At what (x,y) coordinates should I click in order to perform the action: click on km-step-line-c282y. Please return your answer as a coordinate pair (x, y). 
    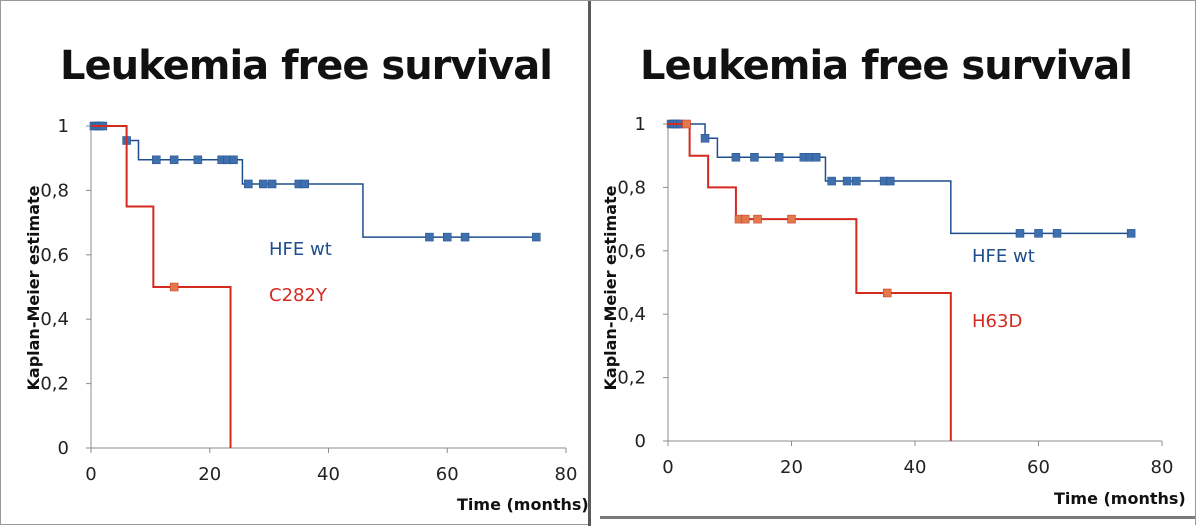
    Looking at the image, I should click on (161, 286).